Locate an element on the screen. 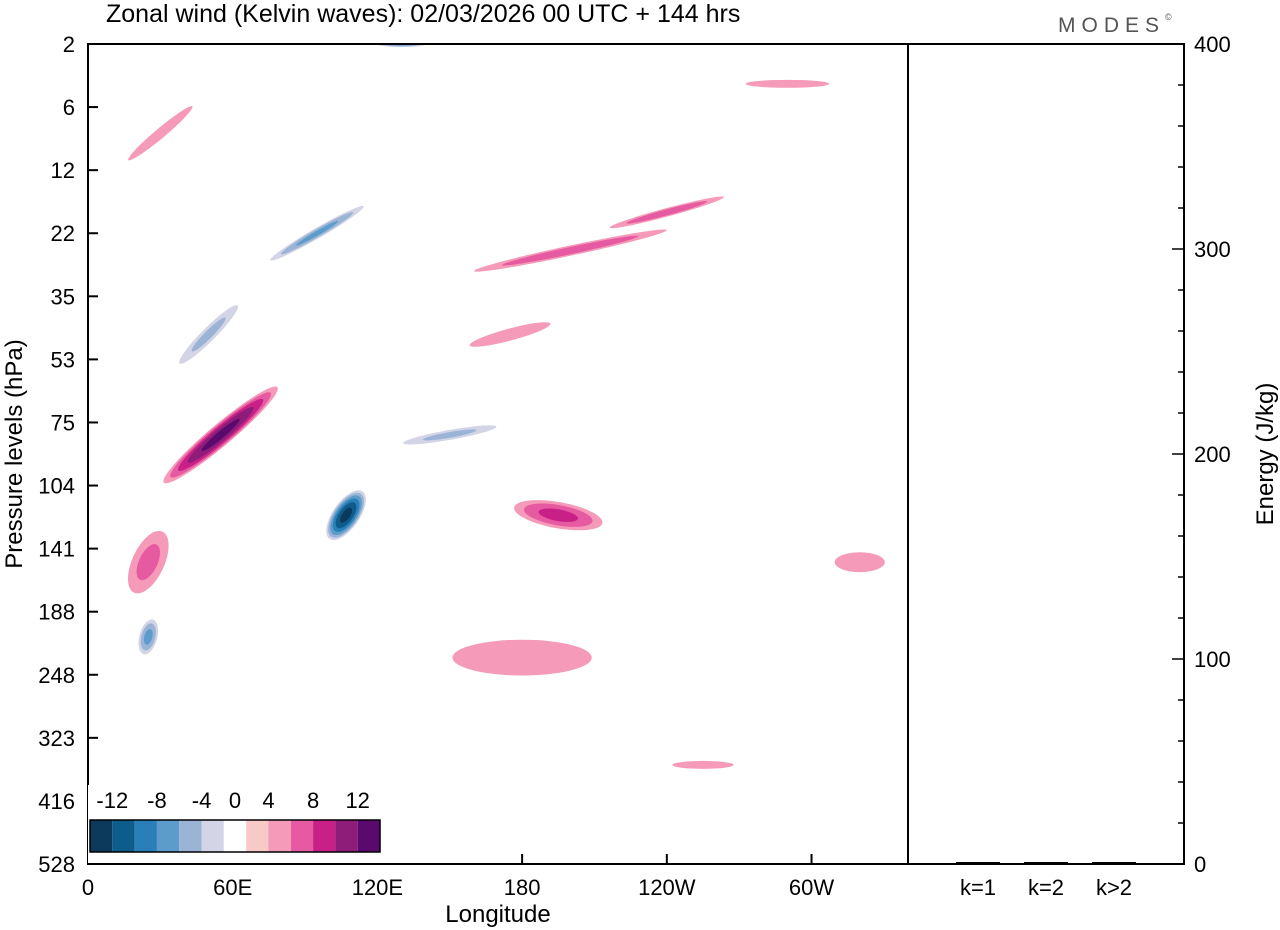  energy-tick-label: 0 is located at coordinates (1200, 864).